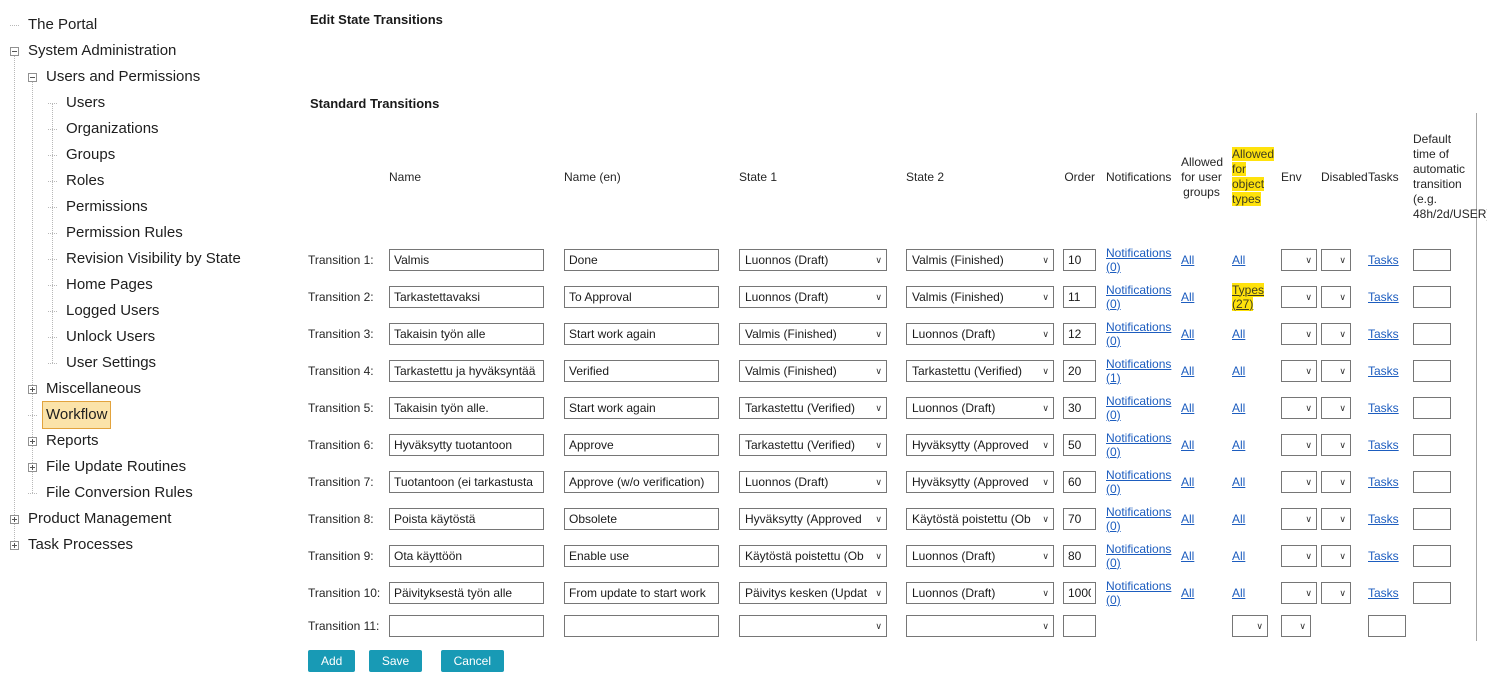  Describe the element at coordinates (109, 284) in the screenshot. I see `sidebar-item-label: Home Pages` at that location.